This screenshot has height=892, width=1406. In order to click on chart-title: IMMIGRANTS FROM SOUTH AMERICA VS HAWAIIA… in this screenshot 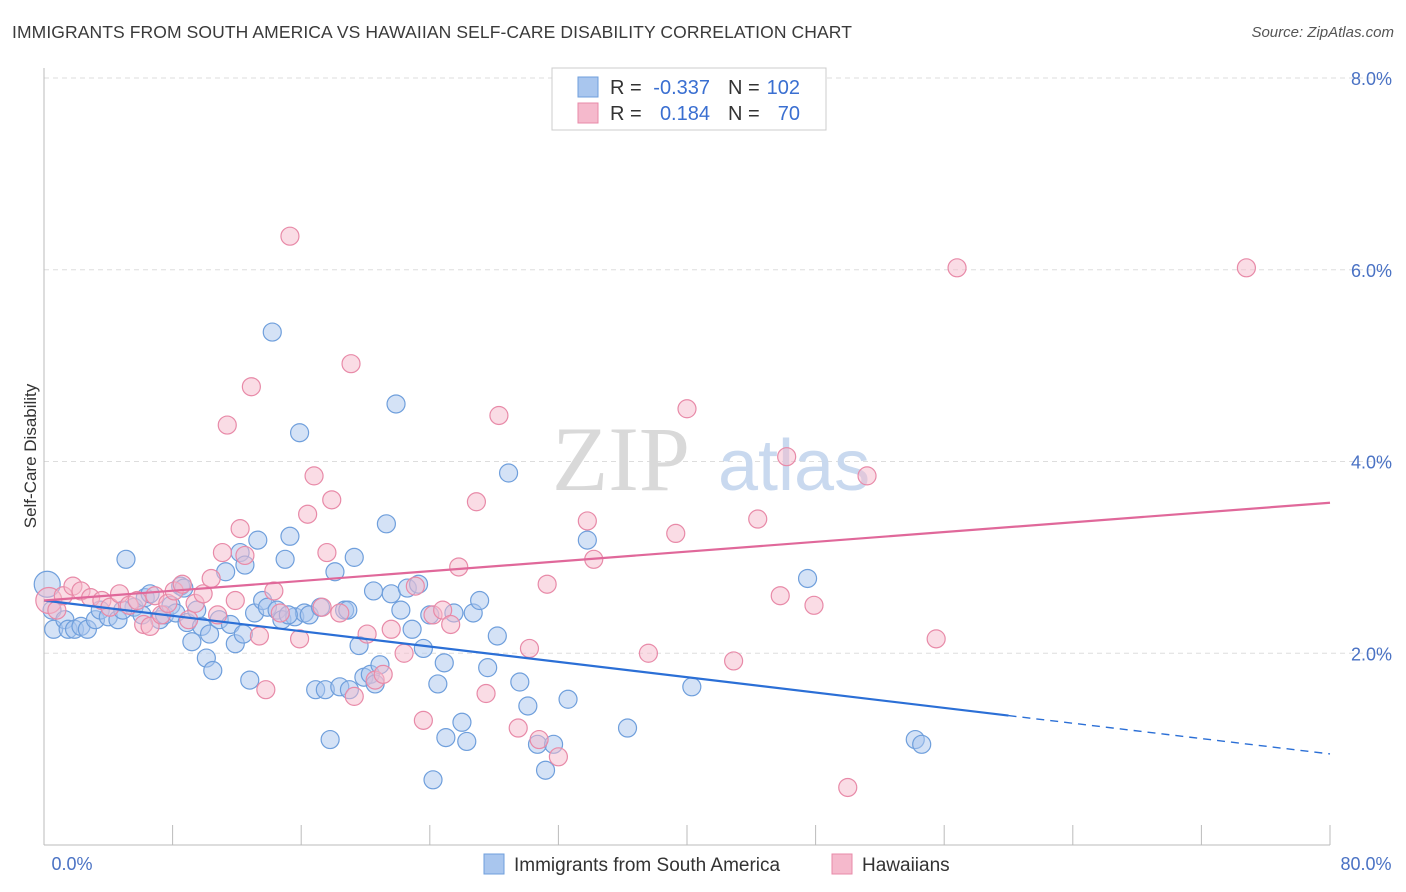, I will do `click(432, 32)`.